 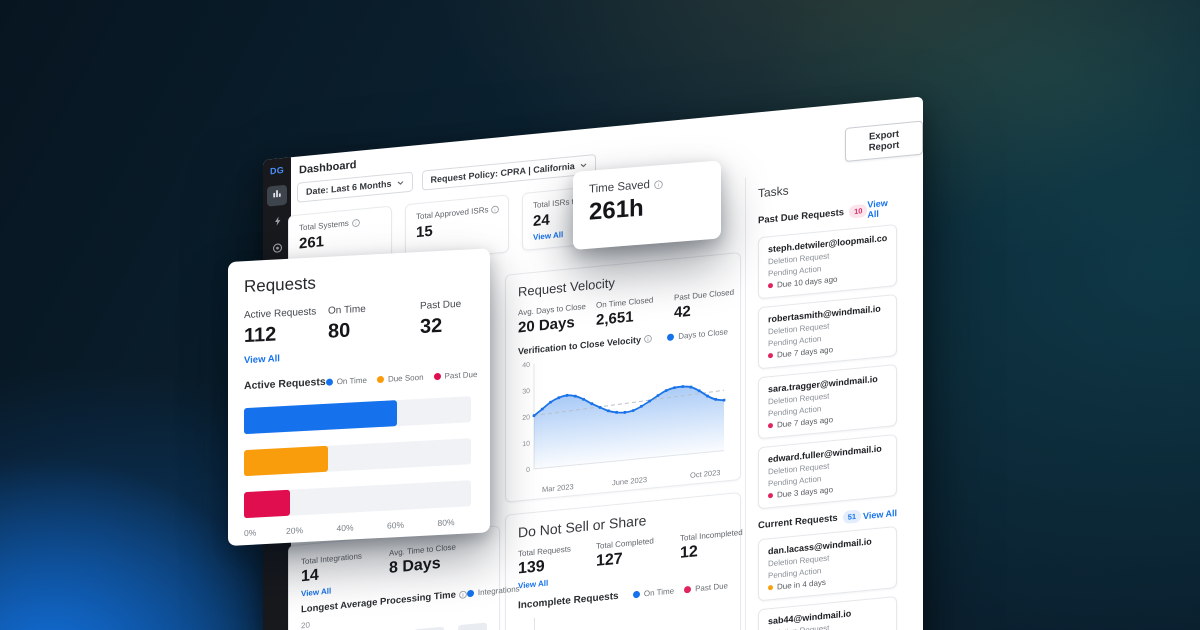 I want to click on legend-item: Days to Close, so click(x=697, y=334).